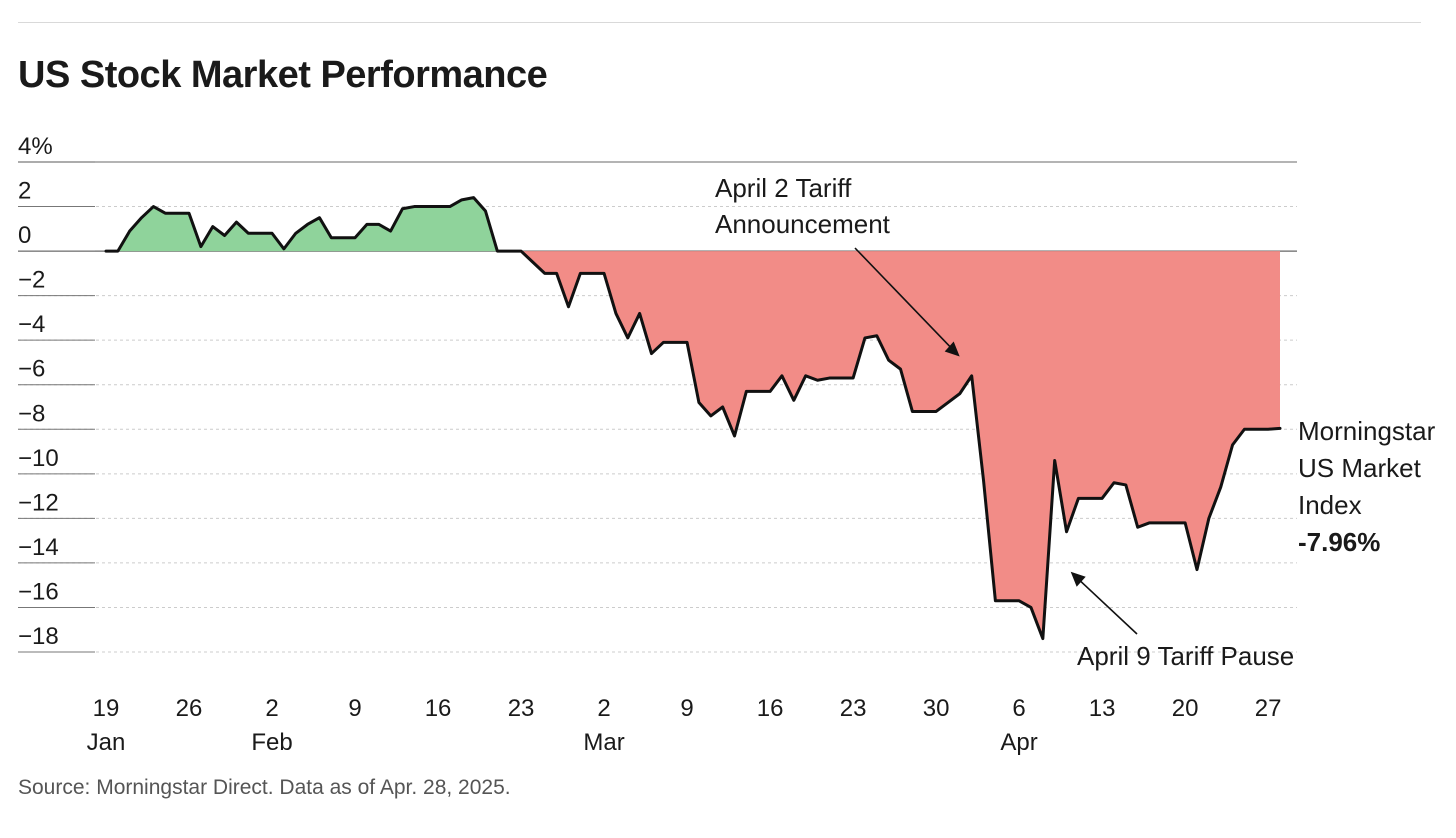 The image size is (1456, 838). I want to click on ytick-label: 0, so click(24, 235).